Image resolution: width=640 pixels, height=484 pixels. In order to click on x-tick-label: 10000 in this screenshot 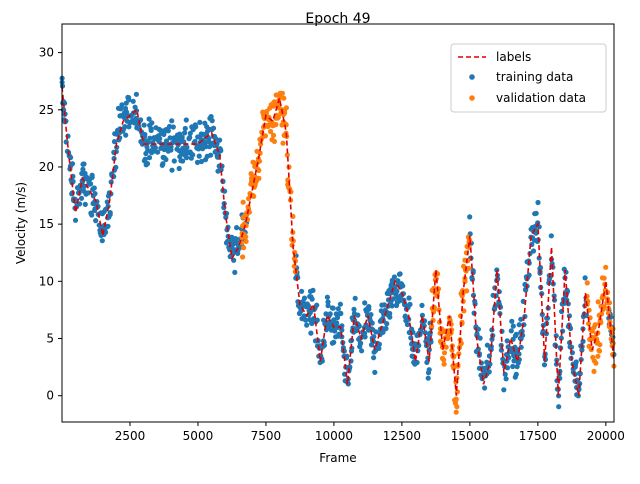, I will do `click(334, 436)`.